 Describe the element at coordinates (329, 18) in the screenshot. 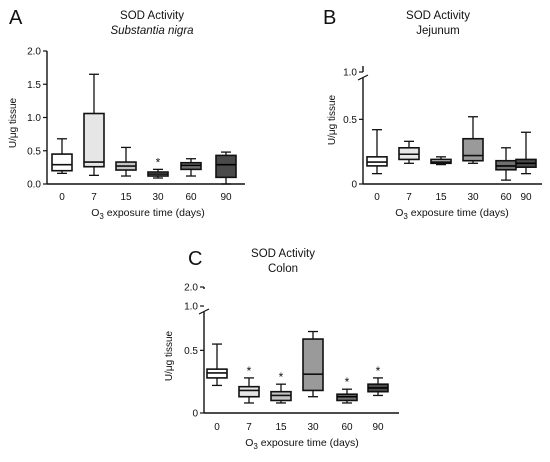

I see `panel-letter: B` at that location.